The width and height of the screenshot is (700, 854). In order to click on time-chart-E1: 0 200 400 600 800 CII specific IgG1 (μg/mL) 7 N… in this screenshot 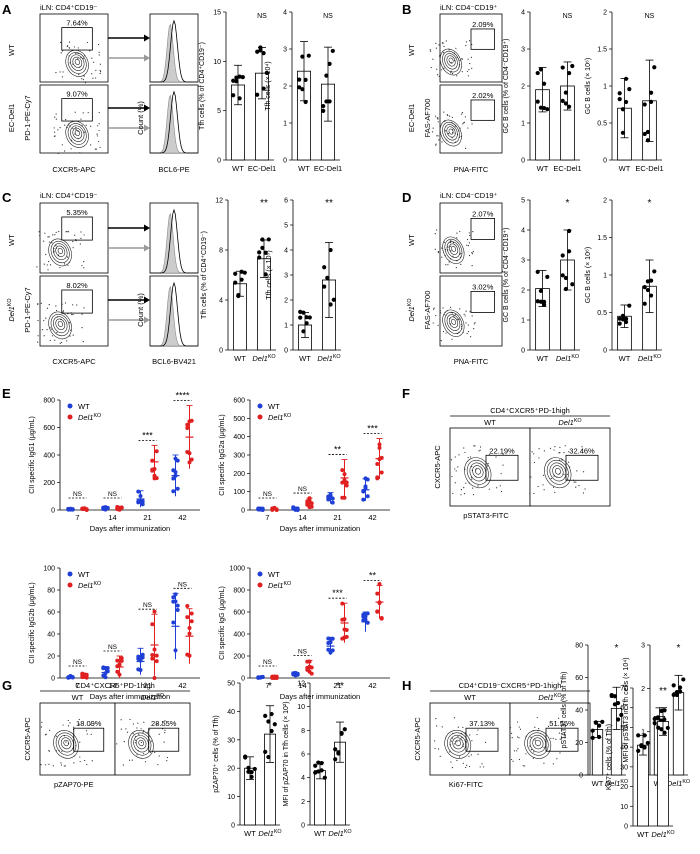, I will do `click(114, 462)`.